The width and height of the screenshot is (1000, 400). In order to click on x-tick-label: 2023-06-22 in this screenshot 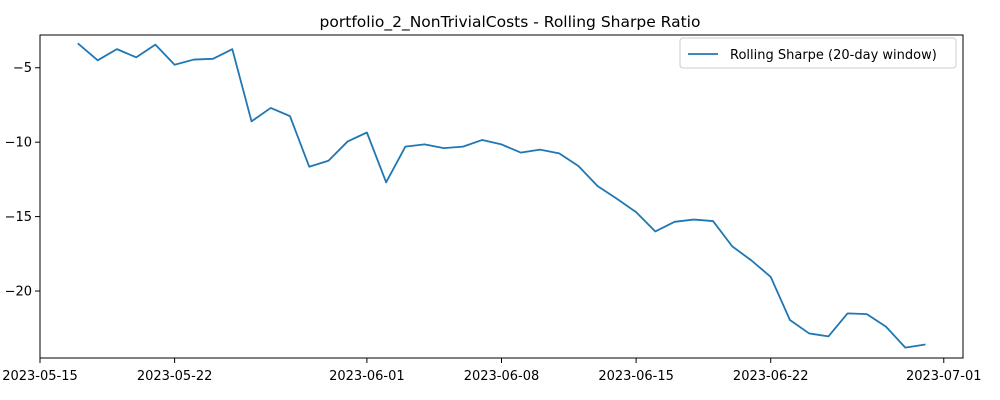, I will do `click(771, 376)`.